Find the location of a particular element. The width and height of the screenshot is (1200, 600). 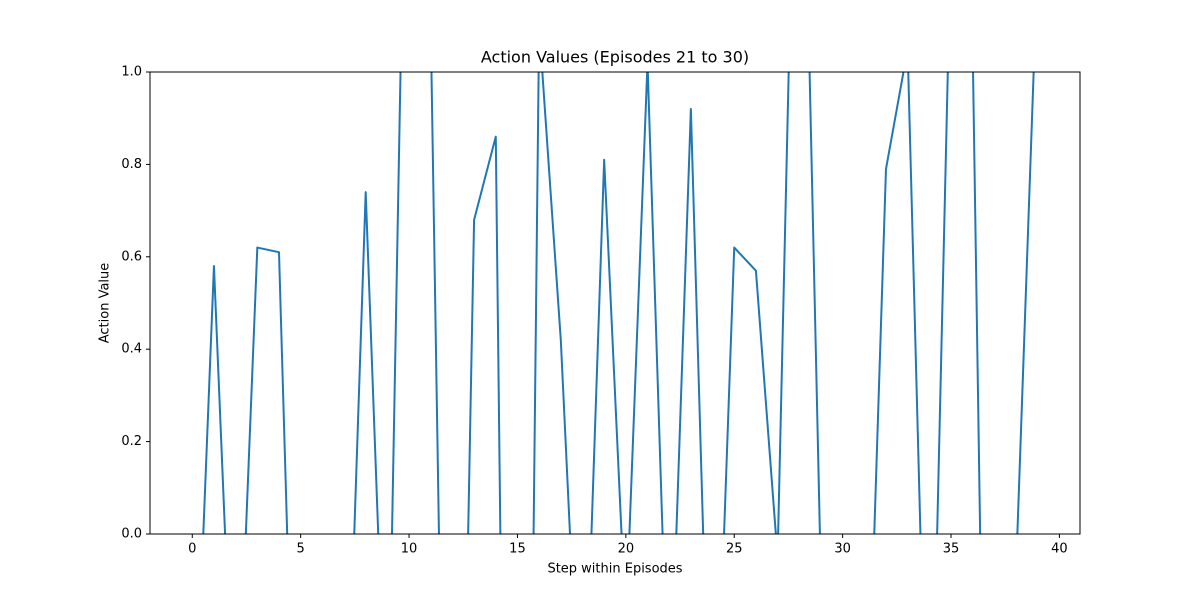

x-tick-label: 0 is located at coordinates (192, 549).